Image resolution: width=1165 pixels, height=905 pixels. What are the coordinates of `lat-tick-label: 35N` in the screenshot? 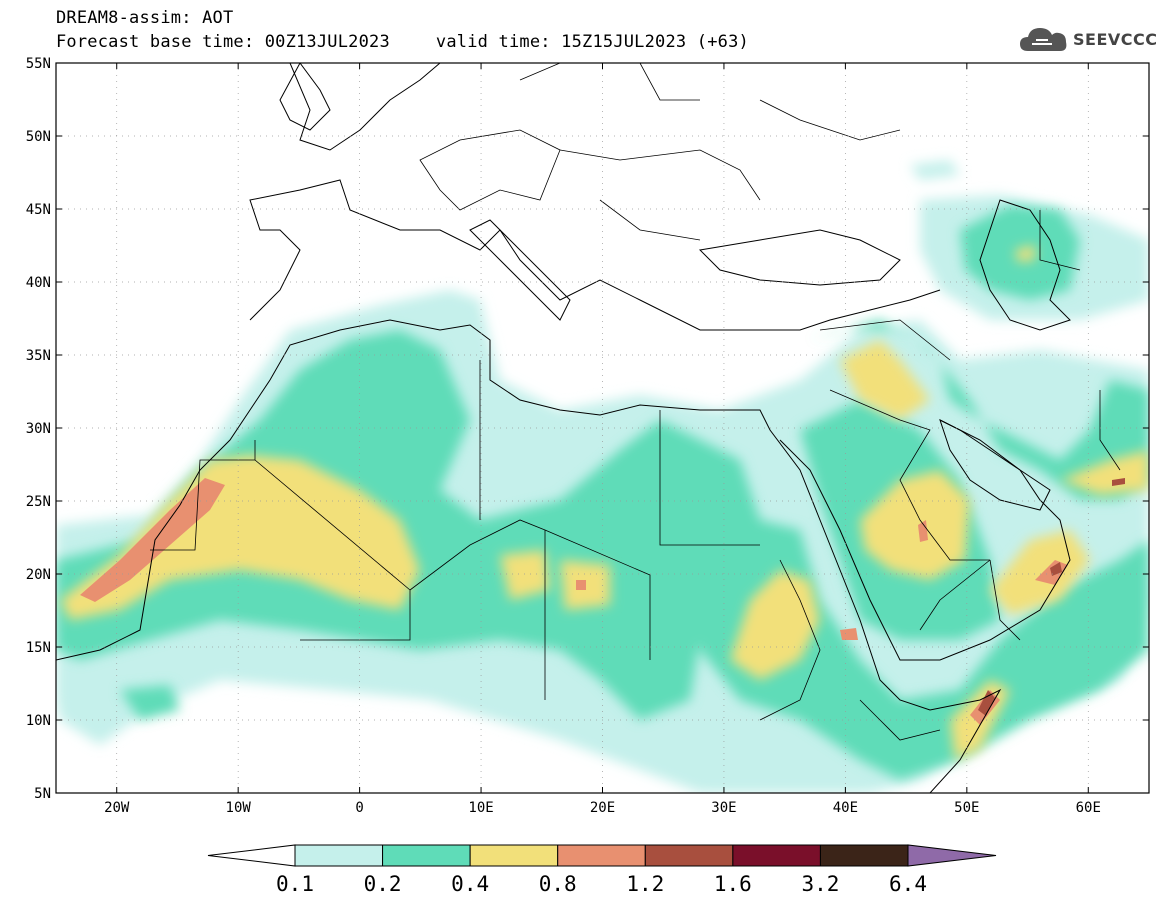 It's located at (38, 356).